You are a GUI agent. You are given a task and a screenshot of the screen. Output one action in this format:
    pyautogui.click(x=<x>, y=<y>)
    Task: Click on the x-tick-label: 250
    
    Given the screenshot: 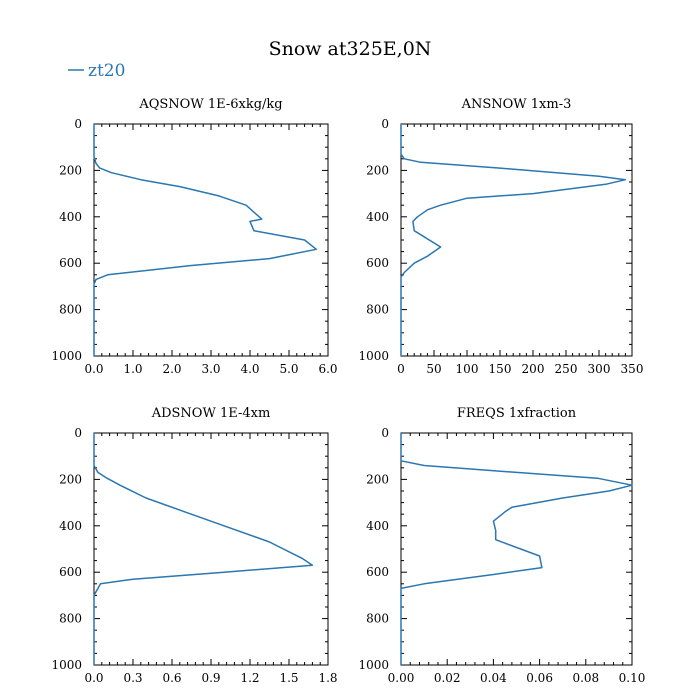 What is the action you would take?
    pyautogui.click(x=566, y=369)
    